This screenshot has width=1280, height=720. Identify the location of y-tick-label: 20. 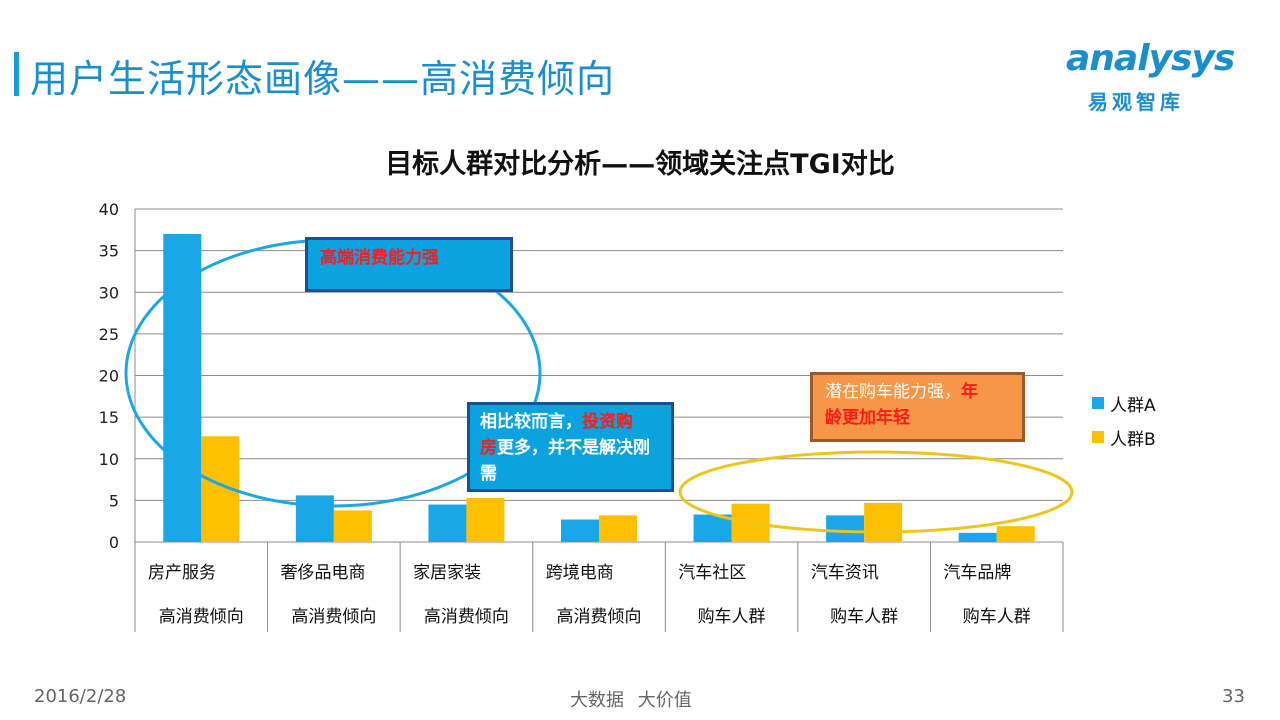
(109, 376).